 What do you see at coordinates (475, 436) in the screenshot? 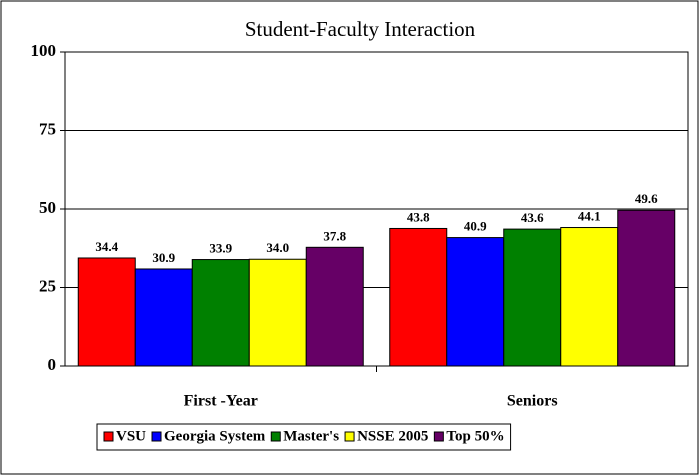
I see `legend-label: Top 50%` at bounding box center [475, 436].